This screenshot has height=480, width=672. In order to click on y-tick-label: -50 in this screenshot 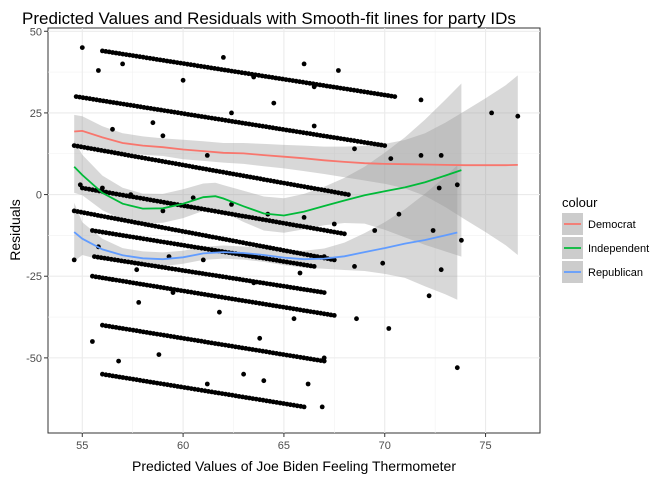, I will do `click(34, 359)`.